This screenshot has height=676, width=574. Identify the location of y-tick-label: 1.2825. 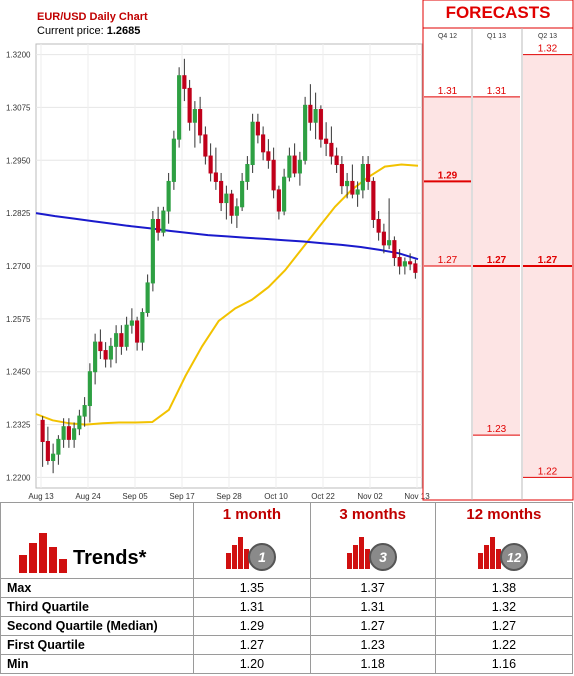
(18, 213).